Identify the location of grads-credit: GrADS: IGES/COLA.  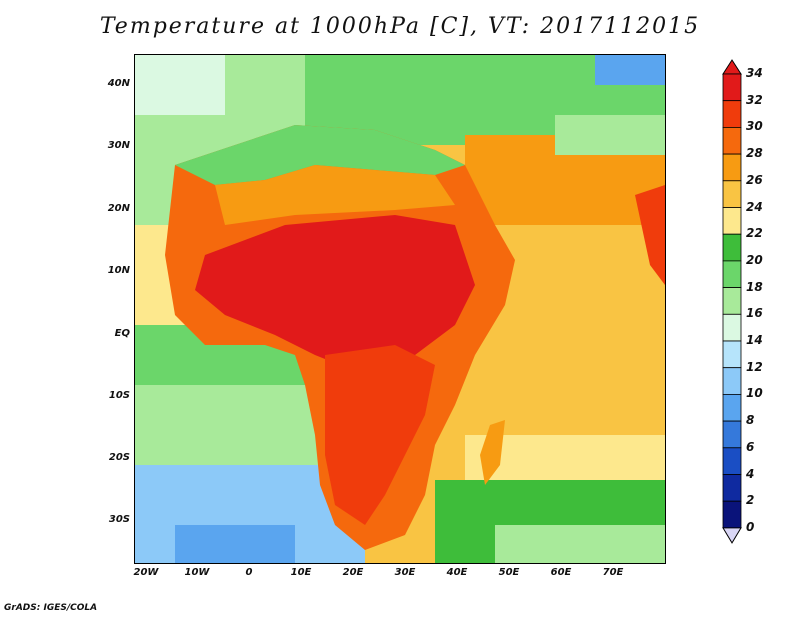
(51, 608).